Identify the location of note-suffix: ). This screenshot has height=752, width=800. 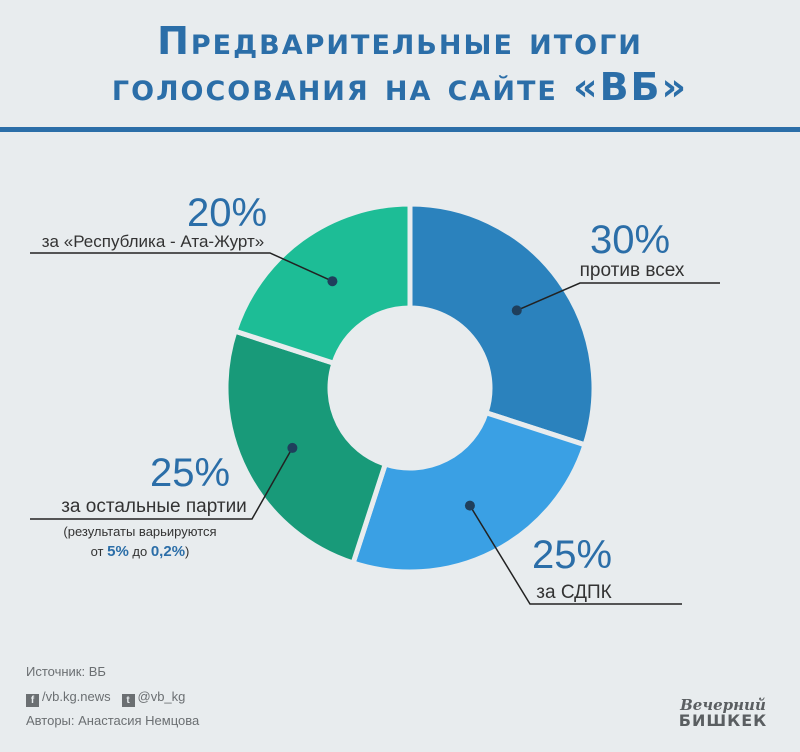
(187, 551).